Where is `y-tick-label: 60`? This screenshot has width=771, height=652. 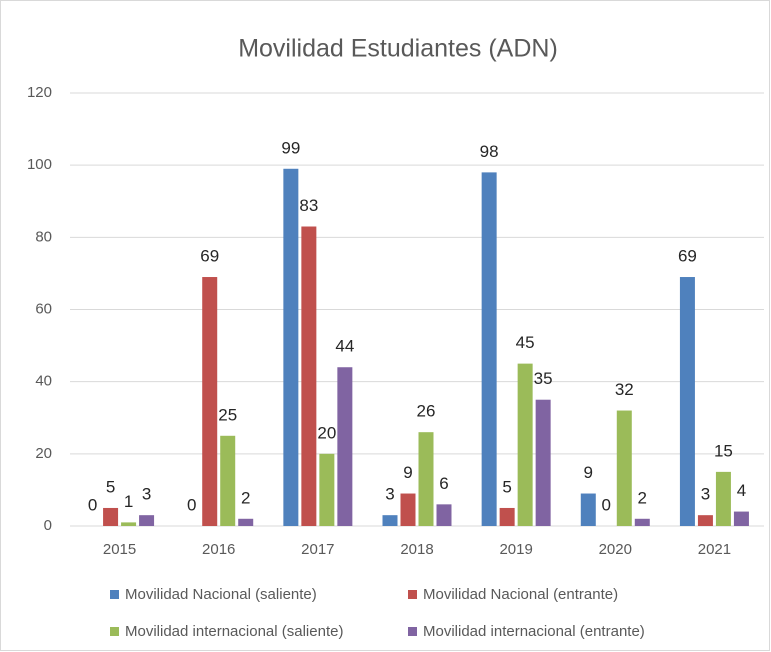 y-tick-label: 60 is located at coordinates (43, 308).